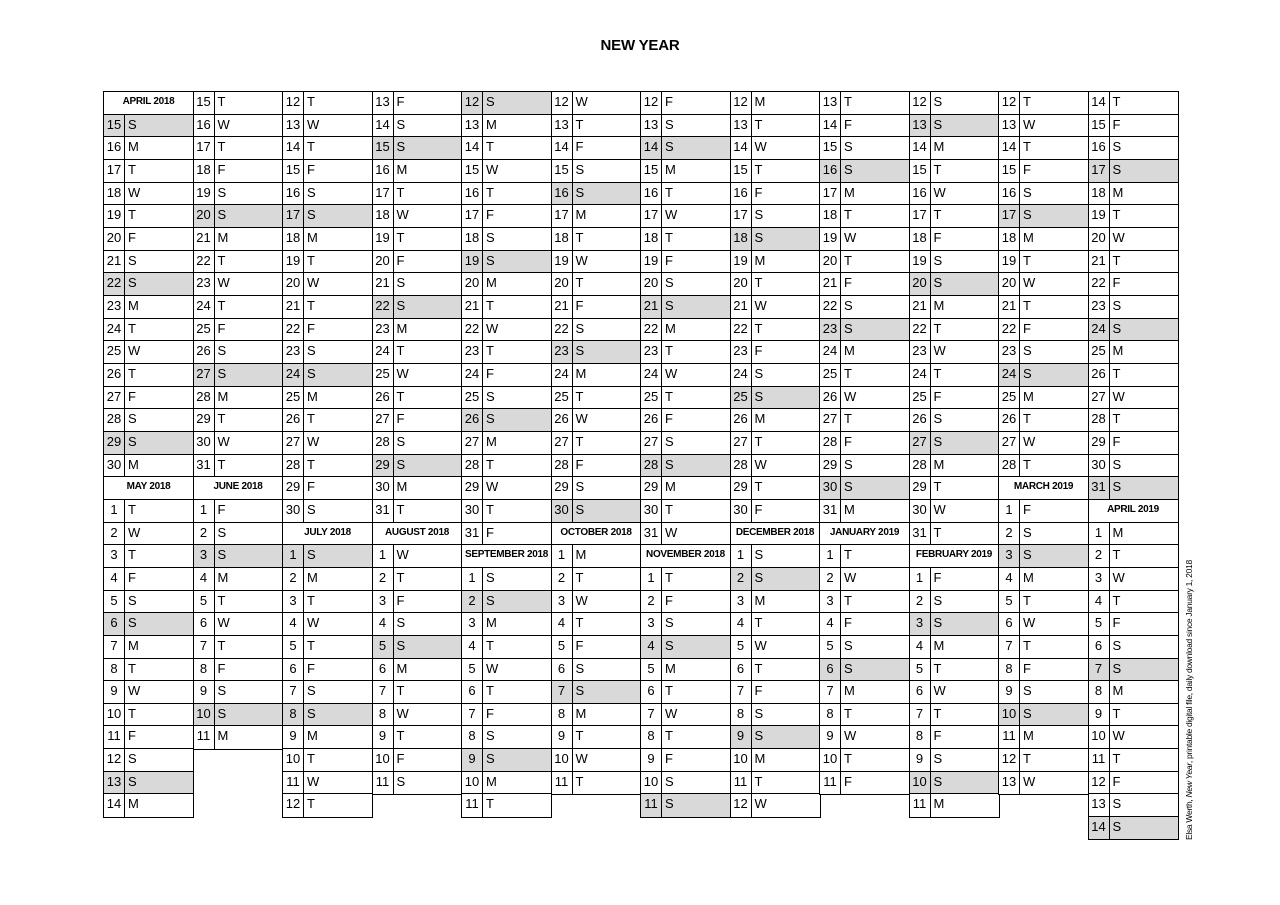 The height and width of the screenshot is (905, 1280). What do you see at coordinates (596, 261) in the screenshot?
I see `day-cell: 19 W` at bounding box center [596, 261].